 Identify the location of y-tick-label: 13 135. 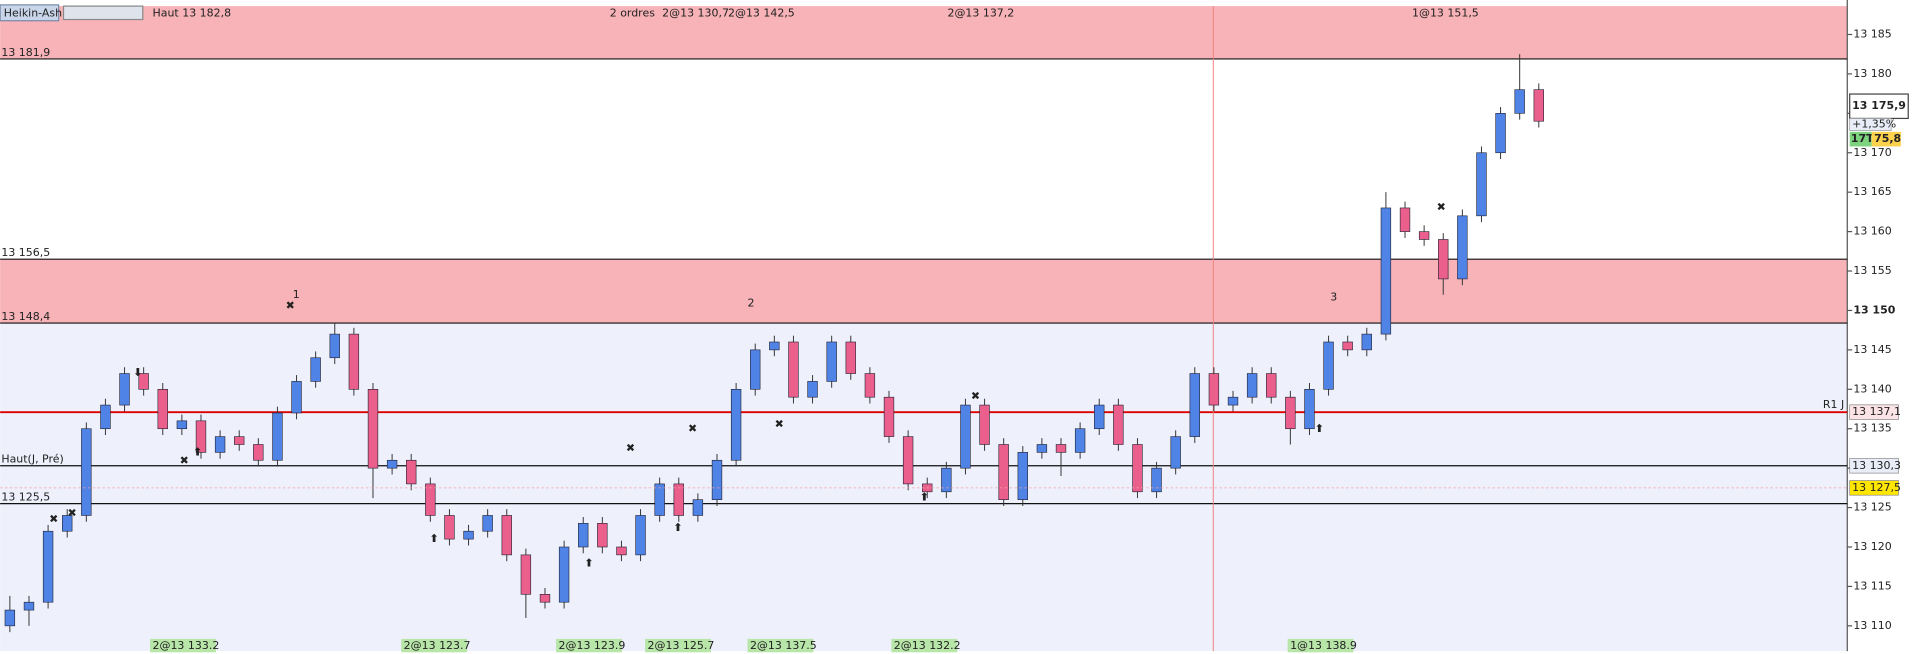
(1872, 428).